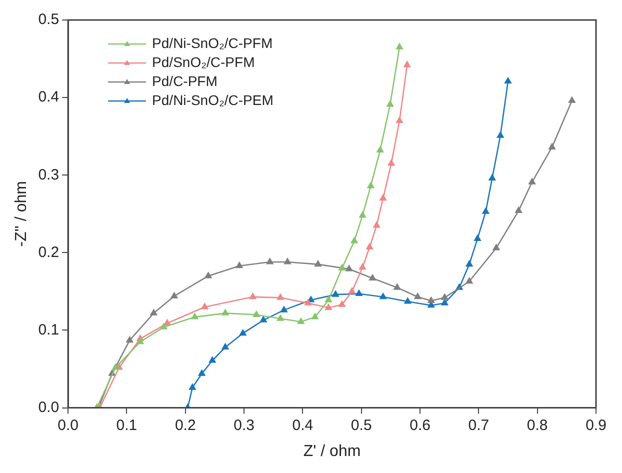  What do you see at coordinates (203, 62) in the screenshot?
I see `legend-label: Pd/SnO₂/C-PFM` at bounding box center [203, 62].